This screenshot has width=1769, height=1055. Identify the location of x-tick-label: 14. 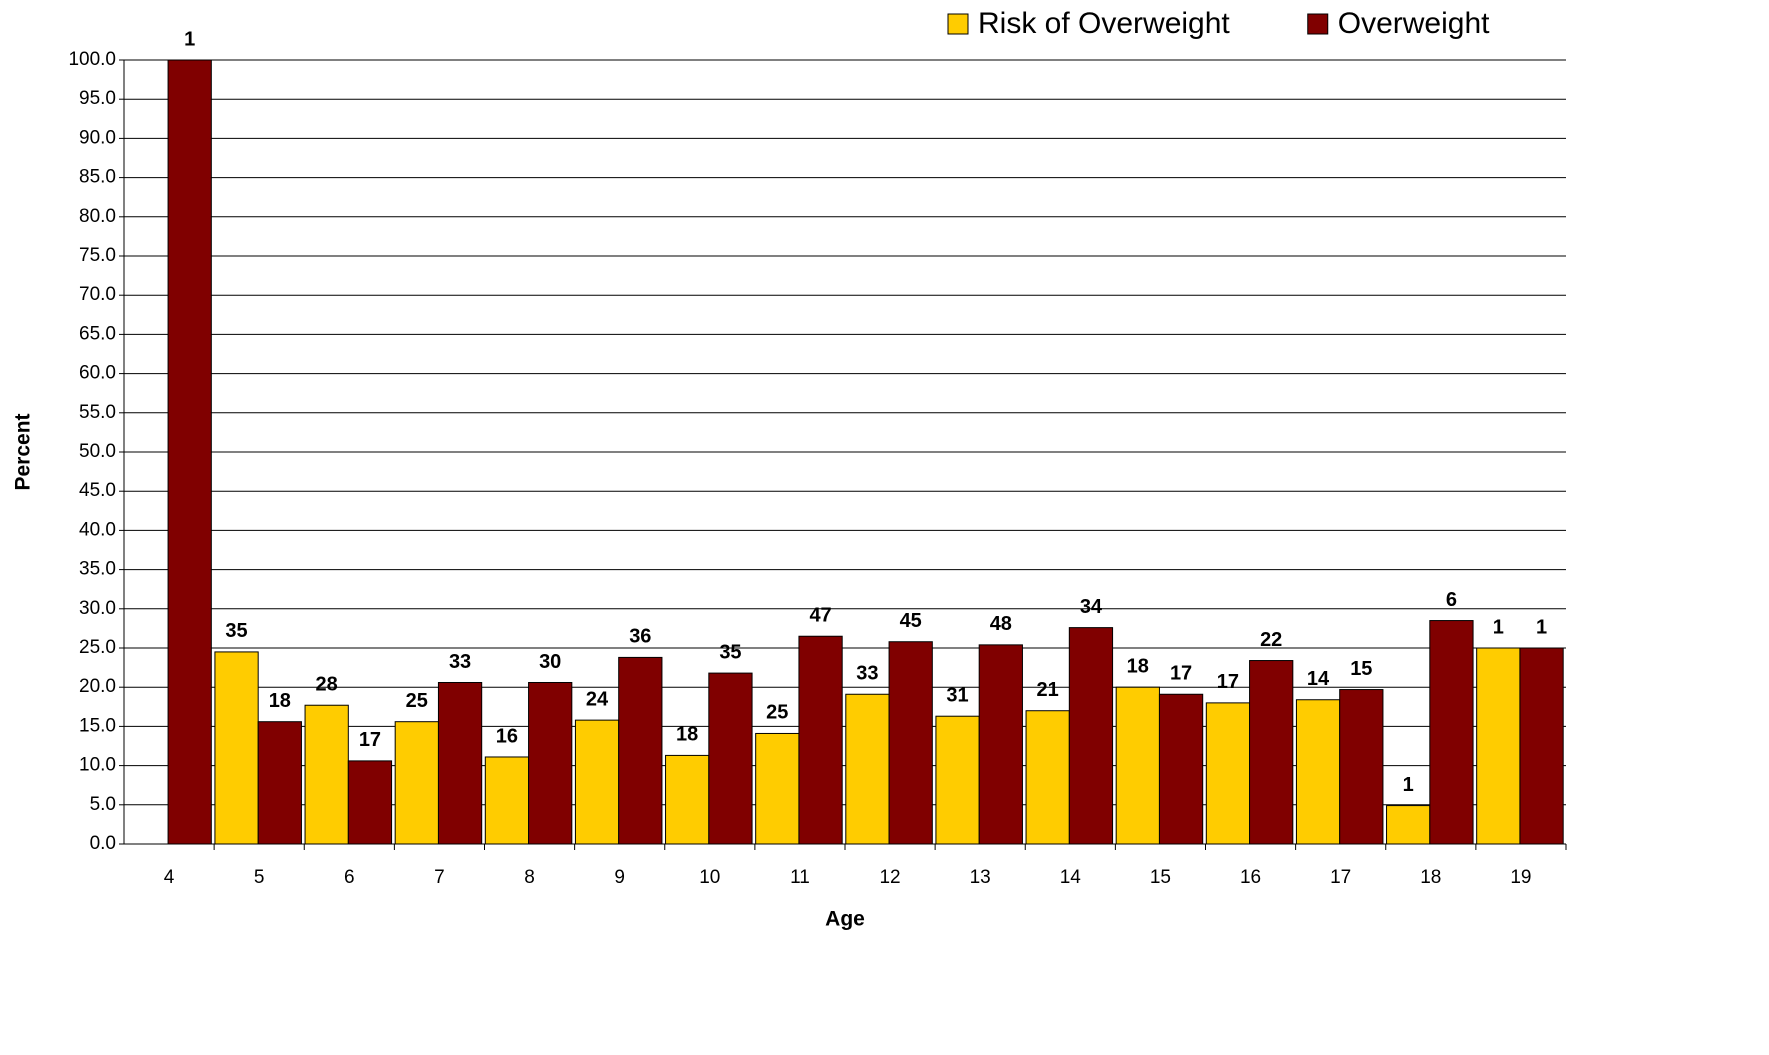
(1071, 877).